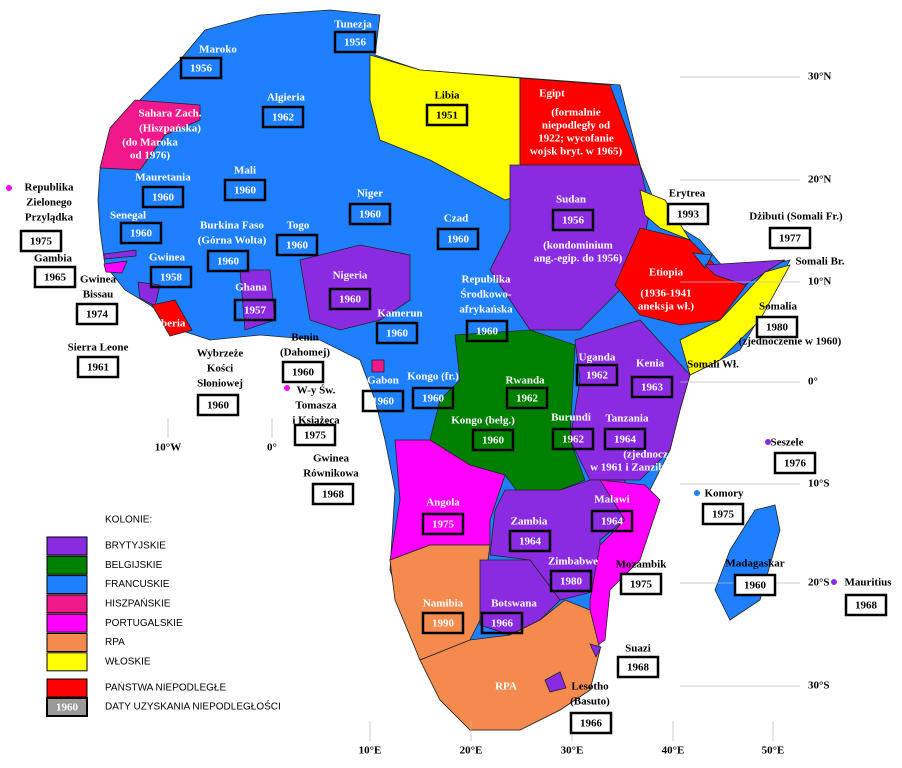  What do you see at coordinates (251, 288) in the screenshot?
I see `country-name: Ghana` at bounding box center [251, 288].